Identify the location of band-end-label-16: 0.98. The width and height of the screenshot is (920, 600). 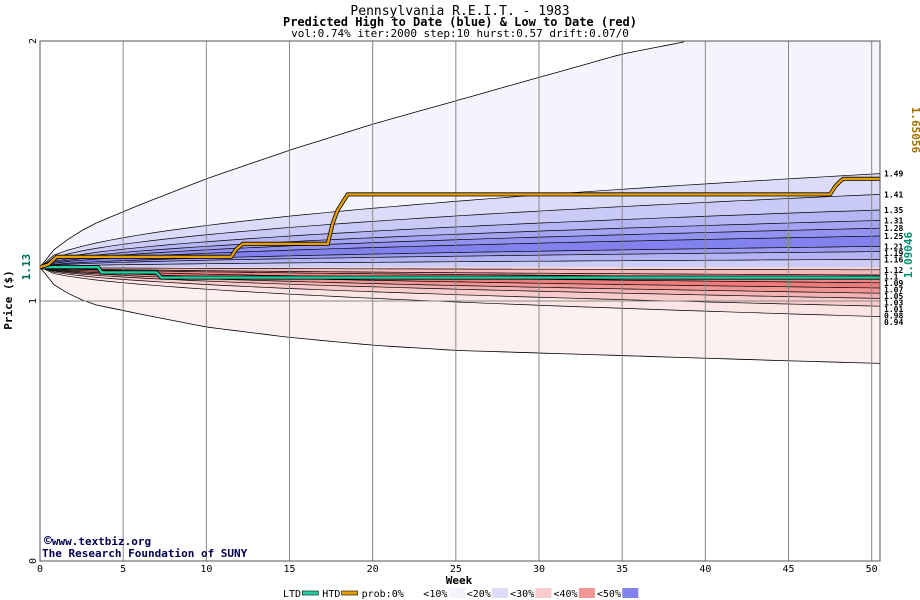
(893, 315).